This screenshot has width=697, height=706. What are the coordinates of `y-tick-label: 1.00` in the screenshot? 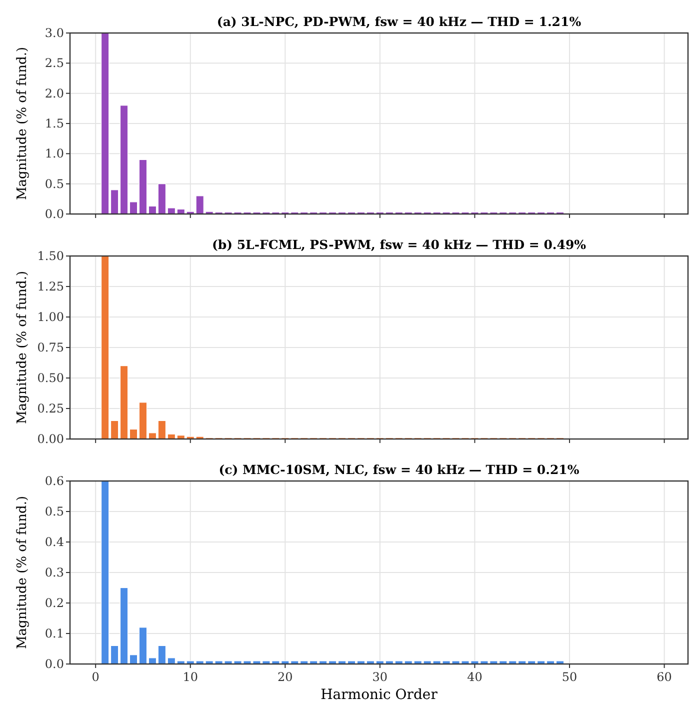 It's located at (50, 317).